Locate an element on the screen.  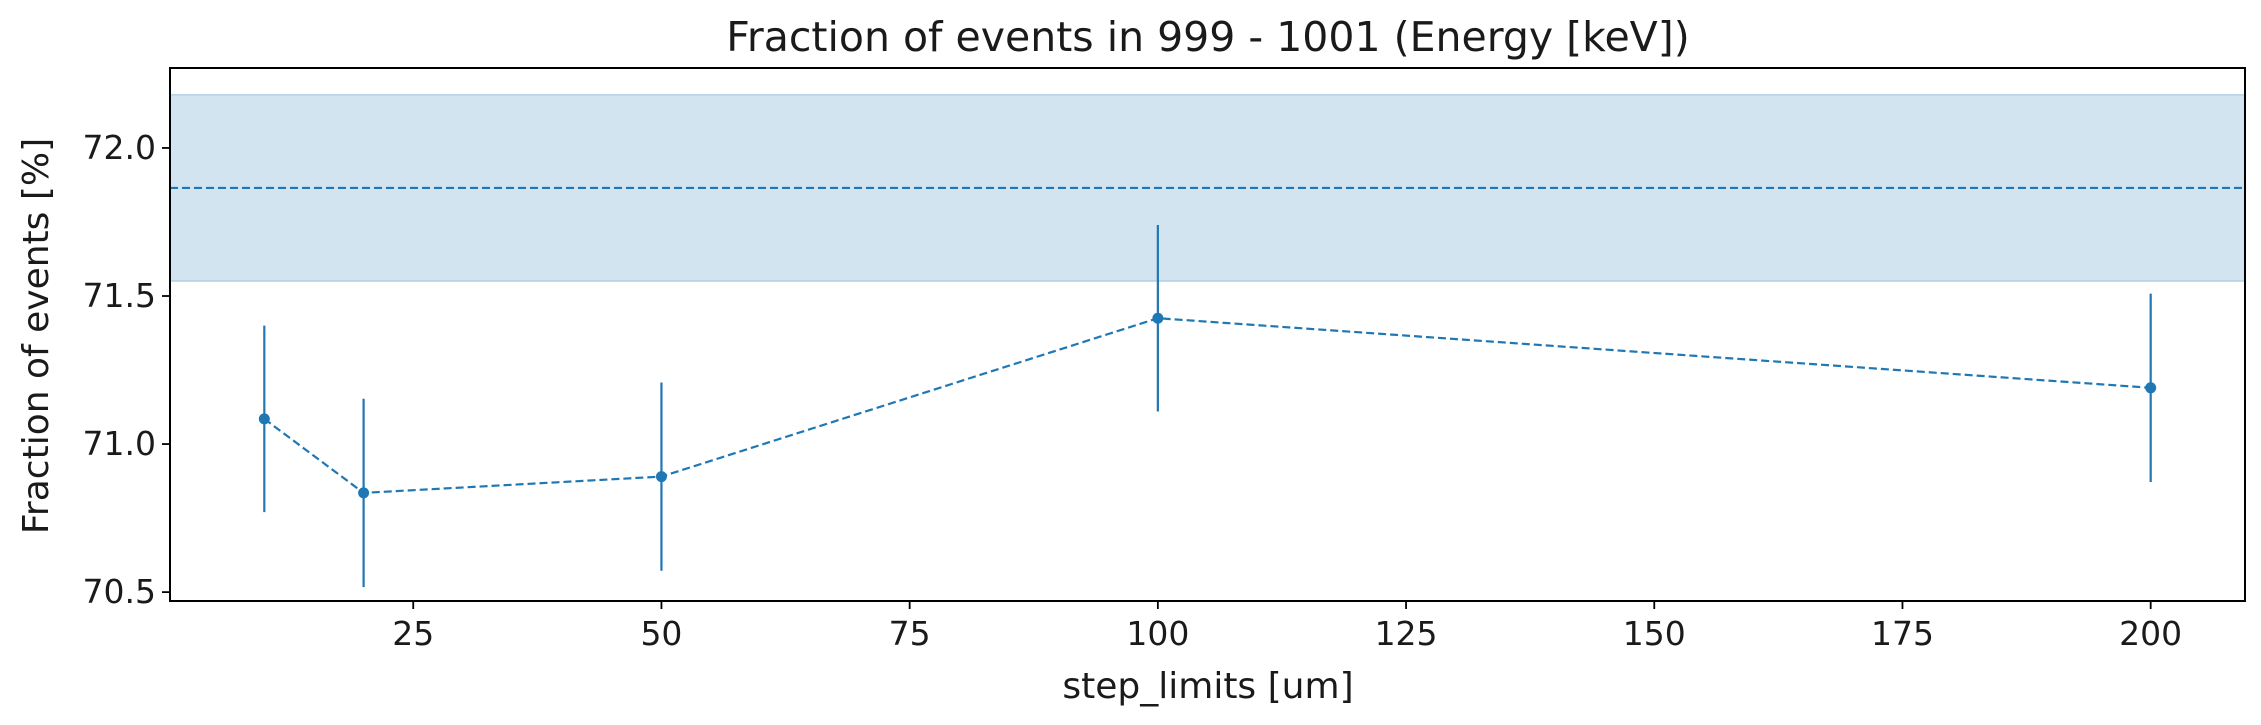
x-axis-label: step_limits [um] is located at coordinates (1207, 686).